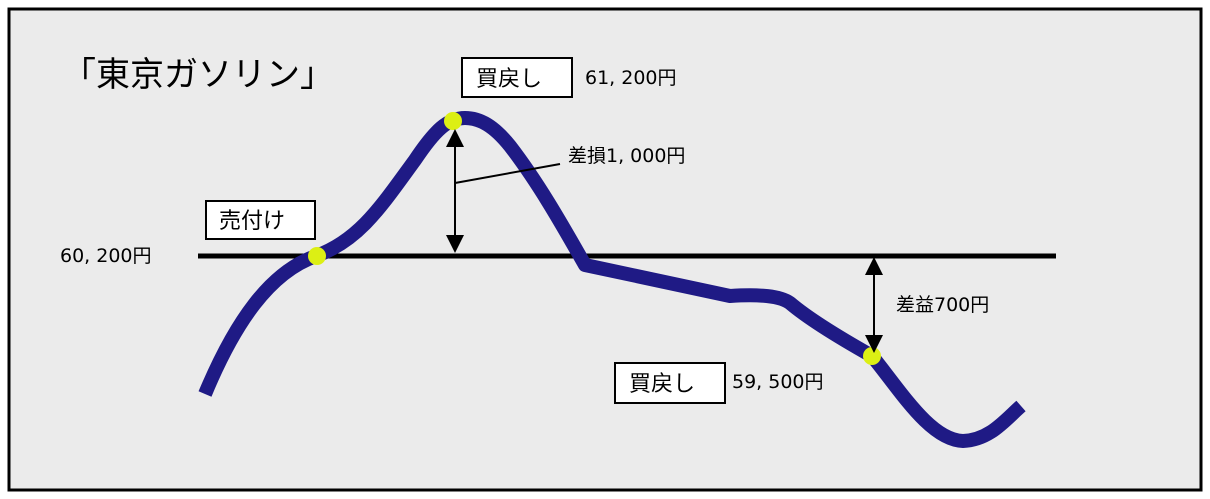 The width and height of the screenshot is (1210, 499). I want to click on buyback-high-marker, so click(453, 121).